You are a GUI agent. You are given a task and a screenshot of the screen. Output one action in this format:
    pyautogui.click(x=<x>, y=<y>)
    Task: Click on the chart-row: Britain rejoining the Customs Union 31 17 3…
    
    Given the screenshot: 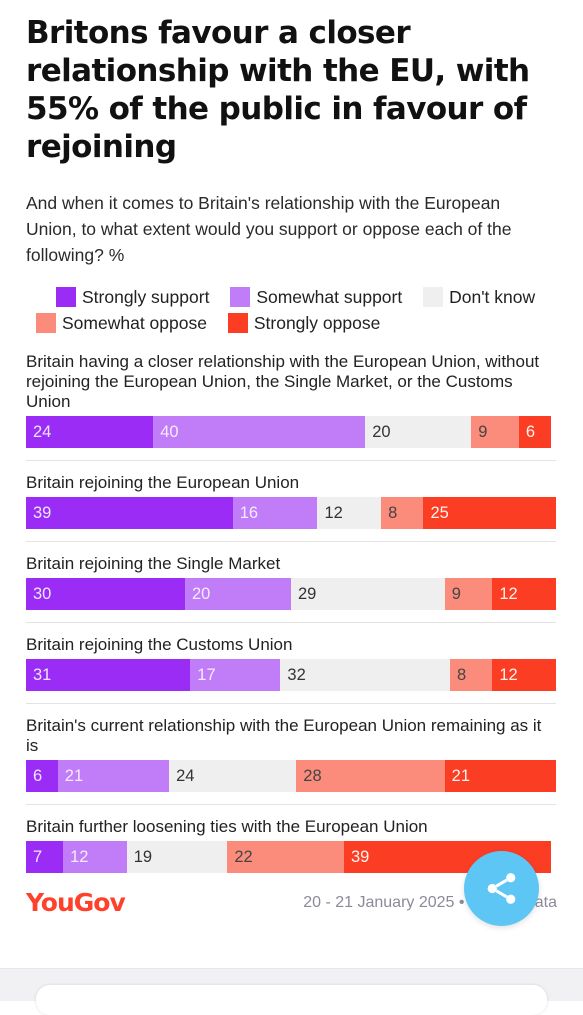 What is the action you would take?
    pyautogui.click(x=291, y=667)
    